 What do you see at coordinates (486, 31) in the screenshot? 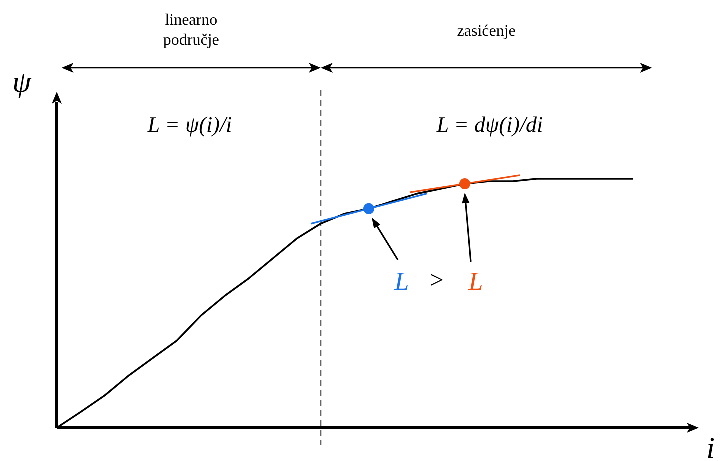
I see `text: zasićenje` at bounding box center [486, 31].